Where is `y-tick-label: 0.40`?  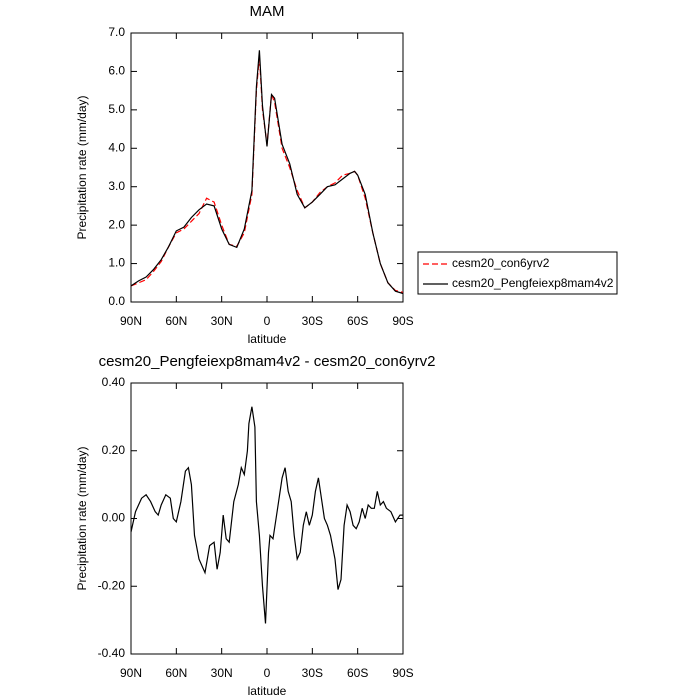
y-tick-label: 0.40 is located at coordinates (114, 382).